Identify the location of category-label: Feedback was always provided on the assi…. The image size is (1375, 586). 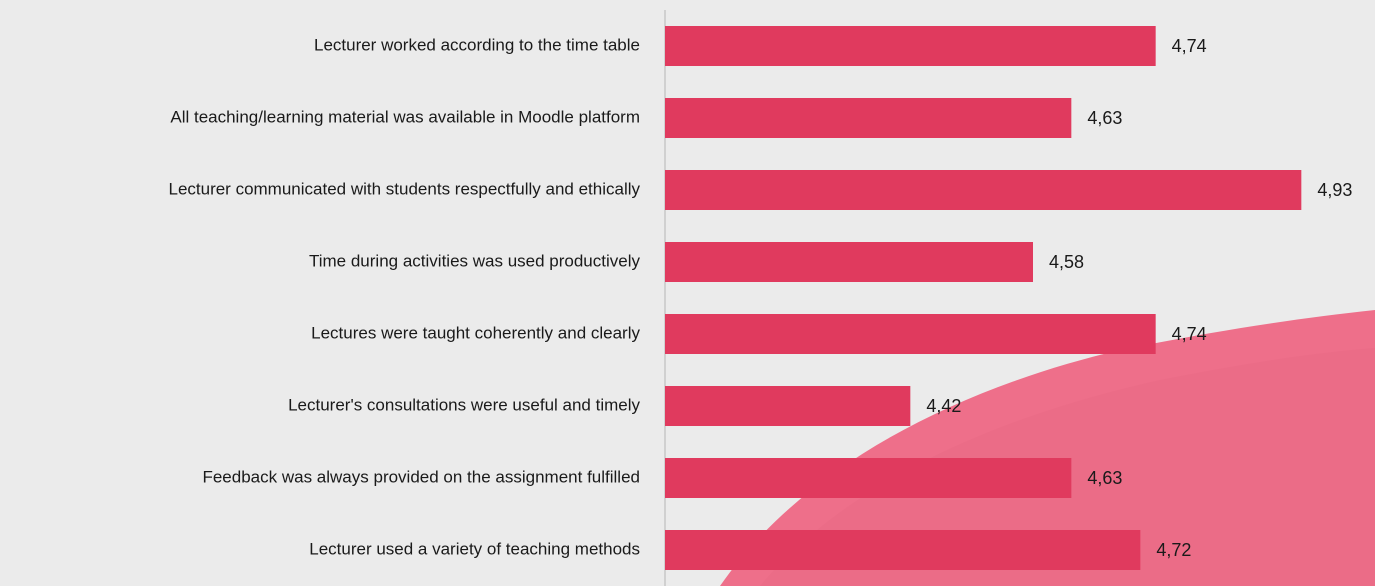
(421, 476).